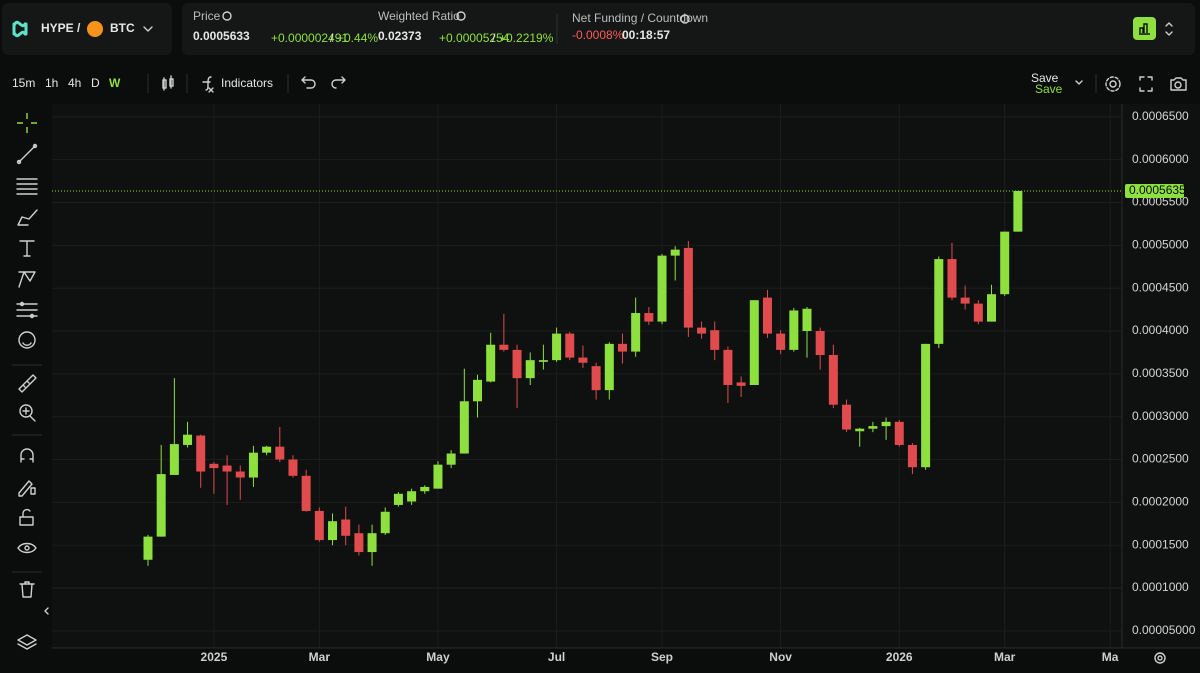 The image size is (1200, 673). What do you see at coordinates (51, 83) in the screenshot?
I see `interval-button: 1h` at bounding box center [51, 83].